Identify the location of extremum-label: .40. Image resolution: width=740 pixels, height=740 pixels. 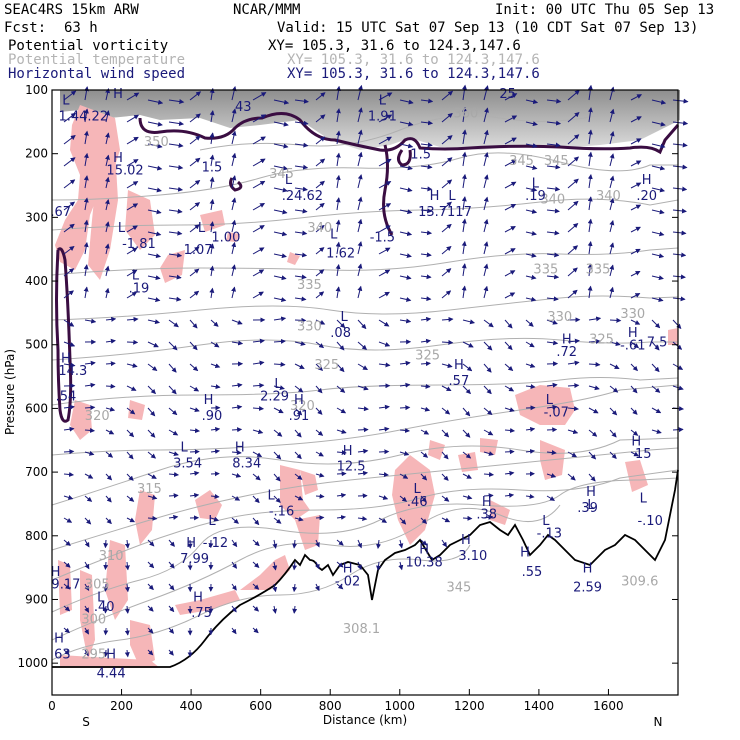
(104, 607).